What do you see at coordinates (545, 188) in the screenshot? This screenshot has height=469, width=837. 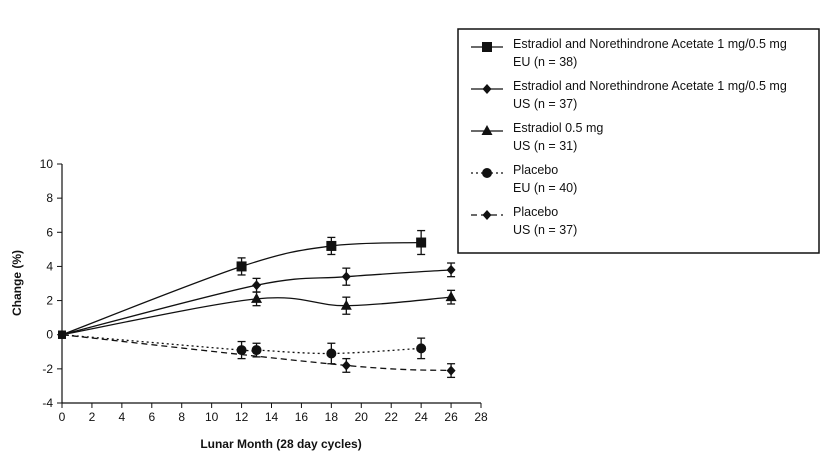 I see `legend-sublabel: EU (n = 40)` at bounding box center [545, 188].